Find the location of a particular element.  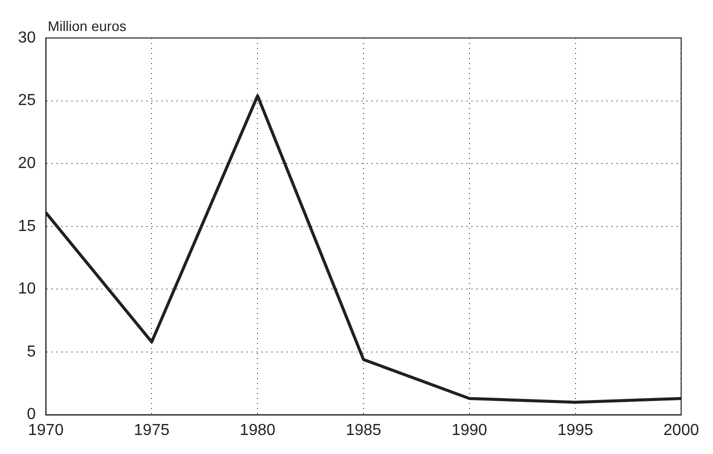

x-tick-label: 1970 is located at coordinates (46, 430).